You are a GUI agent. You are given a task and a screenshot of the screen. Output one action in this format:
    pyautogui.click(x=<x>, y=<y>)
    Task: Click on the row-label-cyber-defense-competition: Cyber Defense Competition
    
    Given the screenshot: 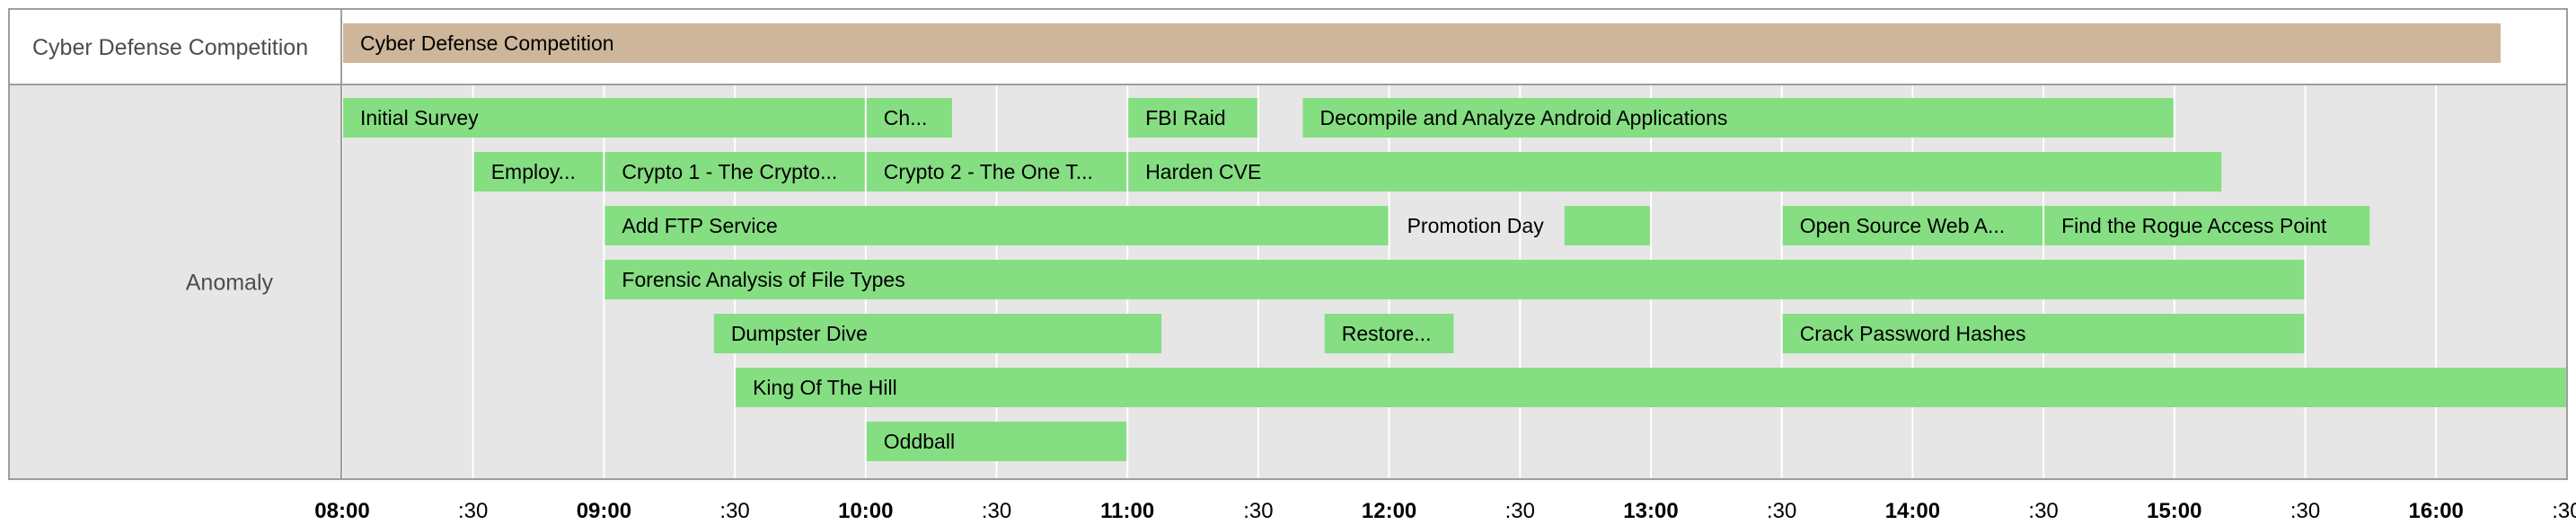 What is the action you would take?
    pyautogui.click(x=170, y=47)
    